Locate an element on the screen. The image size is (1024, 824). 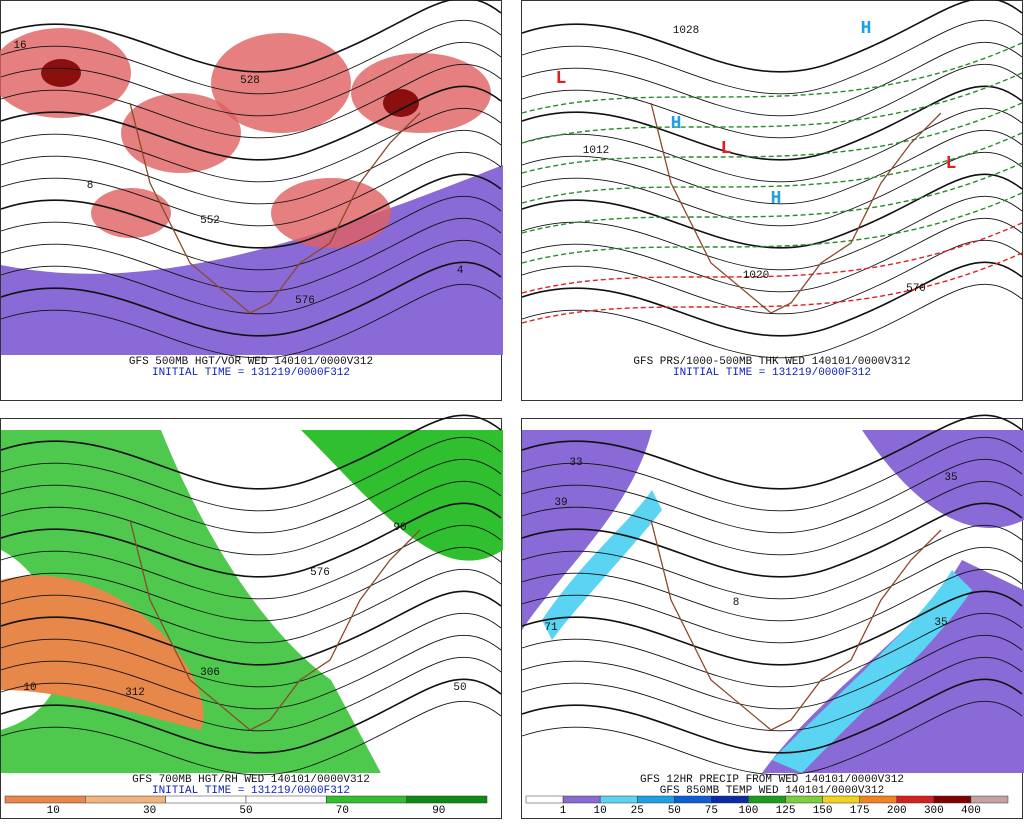
colorbar-label: 90 is located at coordinates (438, 811).